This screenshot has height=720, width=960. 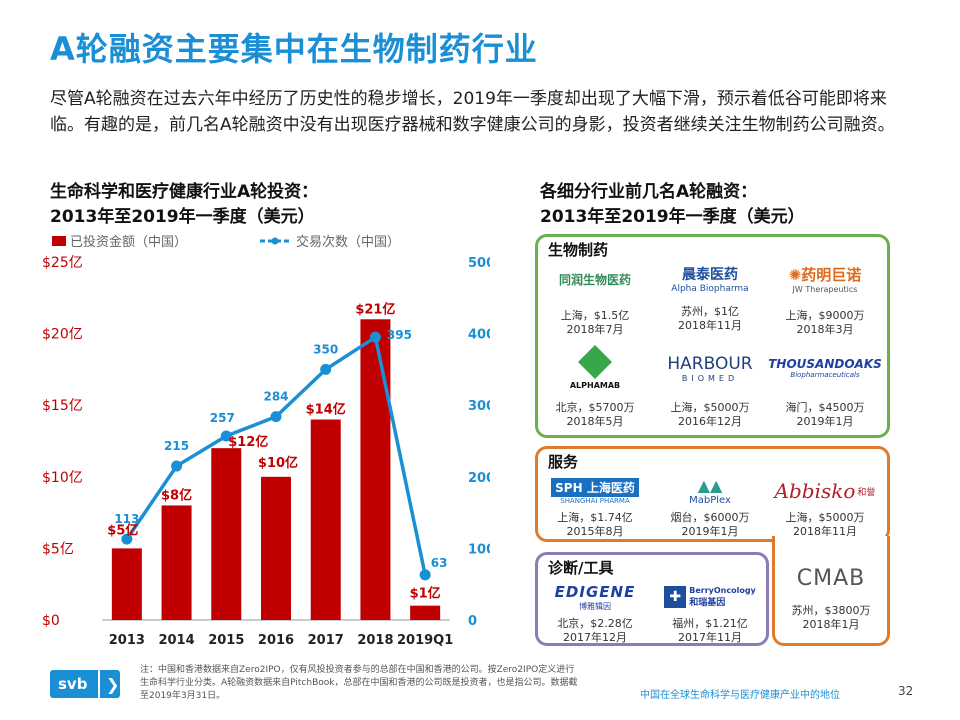 What do you see at coordinates (595, 517) in the screenshot?
I see `company-location: 上海，$1.74亿` at bounding box center [595, 517].